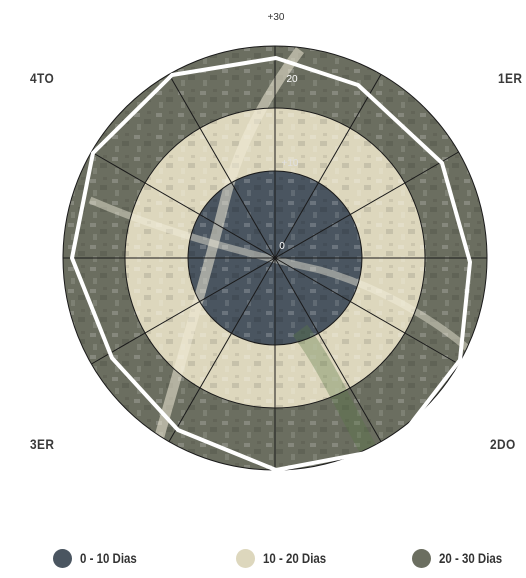 Image resolution: width=526 pixels, height=578 pixels. Describe the element at coordinates (295, 558) in the screenshot. I see `legend-label-10-20: 10 - 20 Dias` at that location.